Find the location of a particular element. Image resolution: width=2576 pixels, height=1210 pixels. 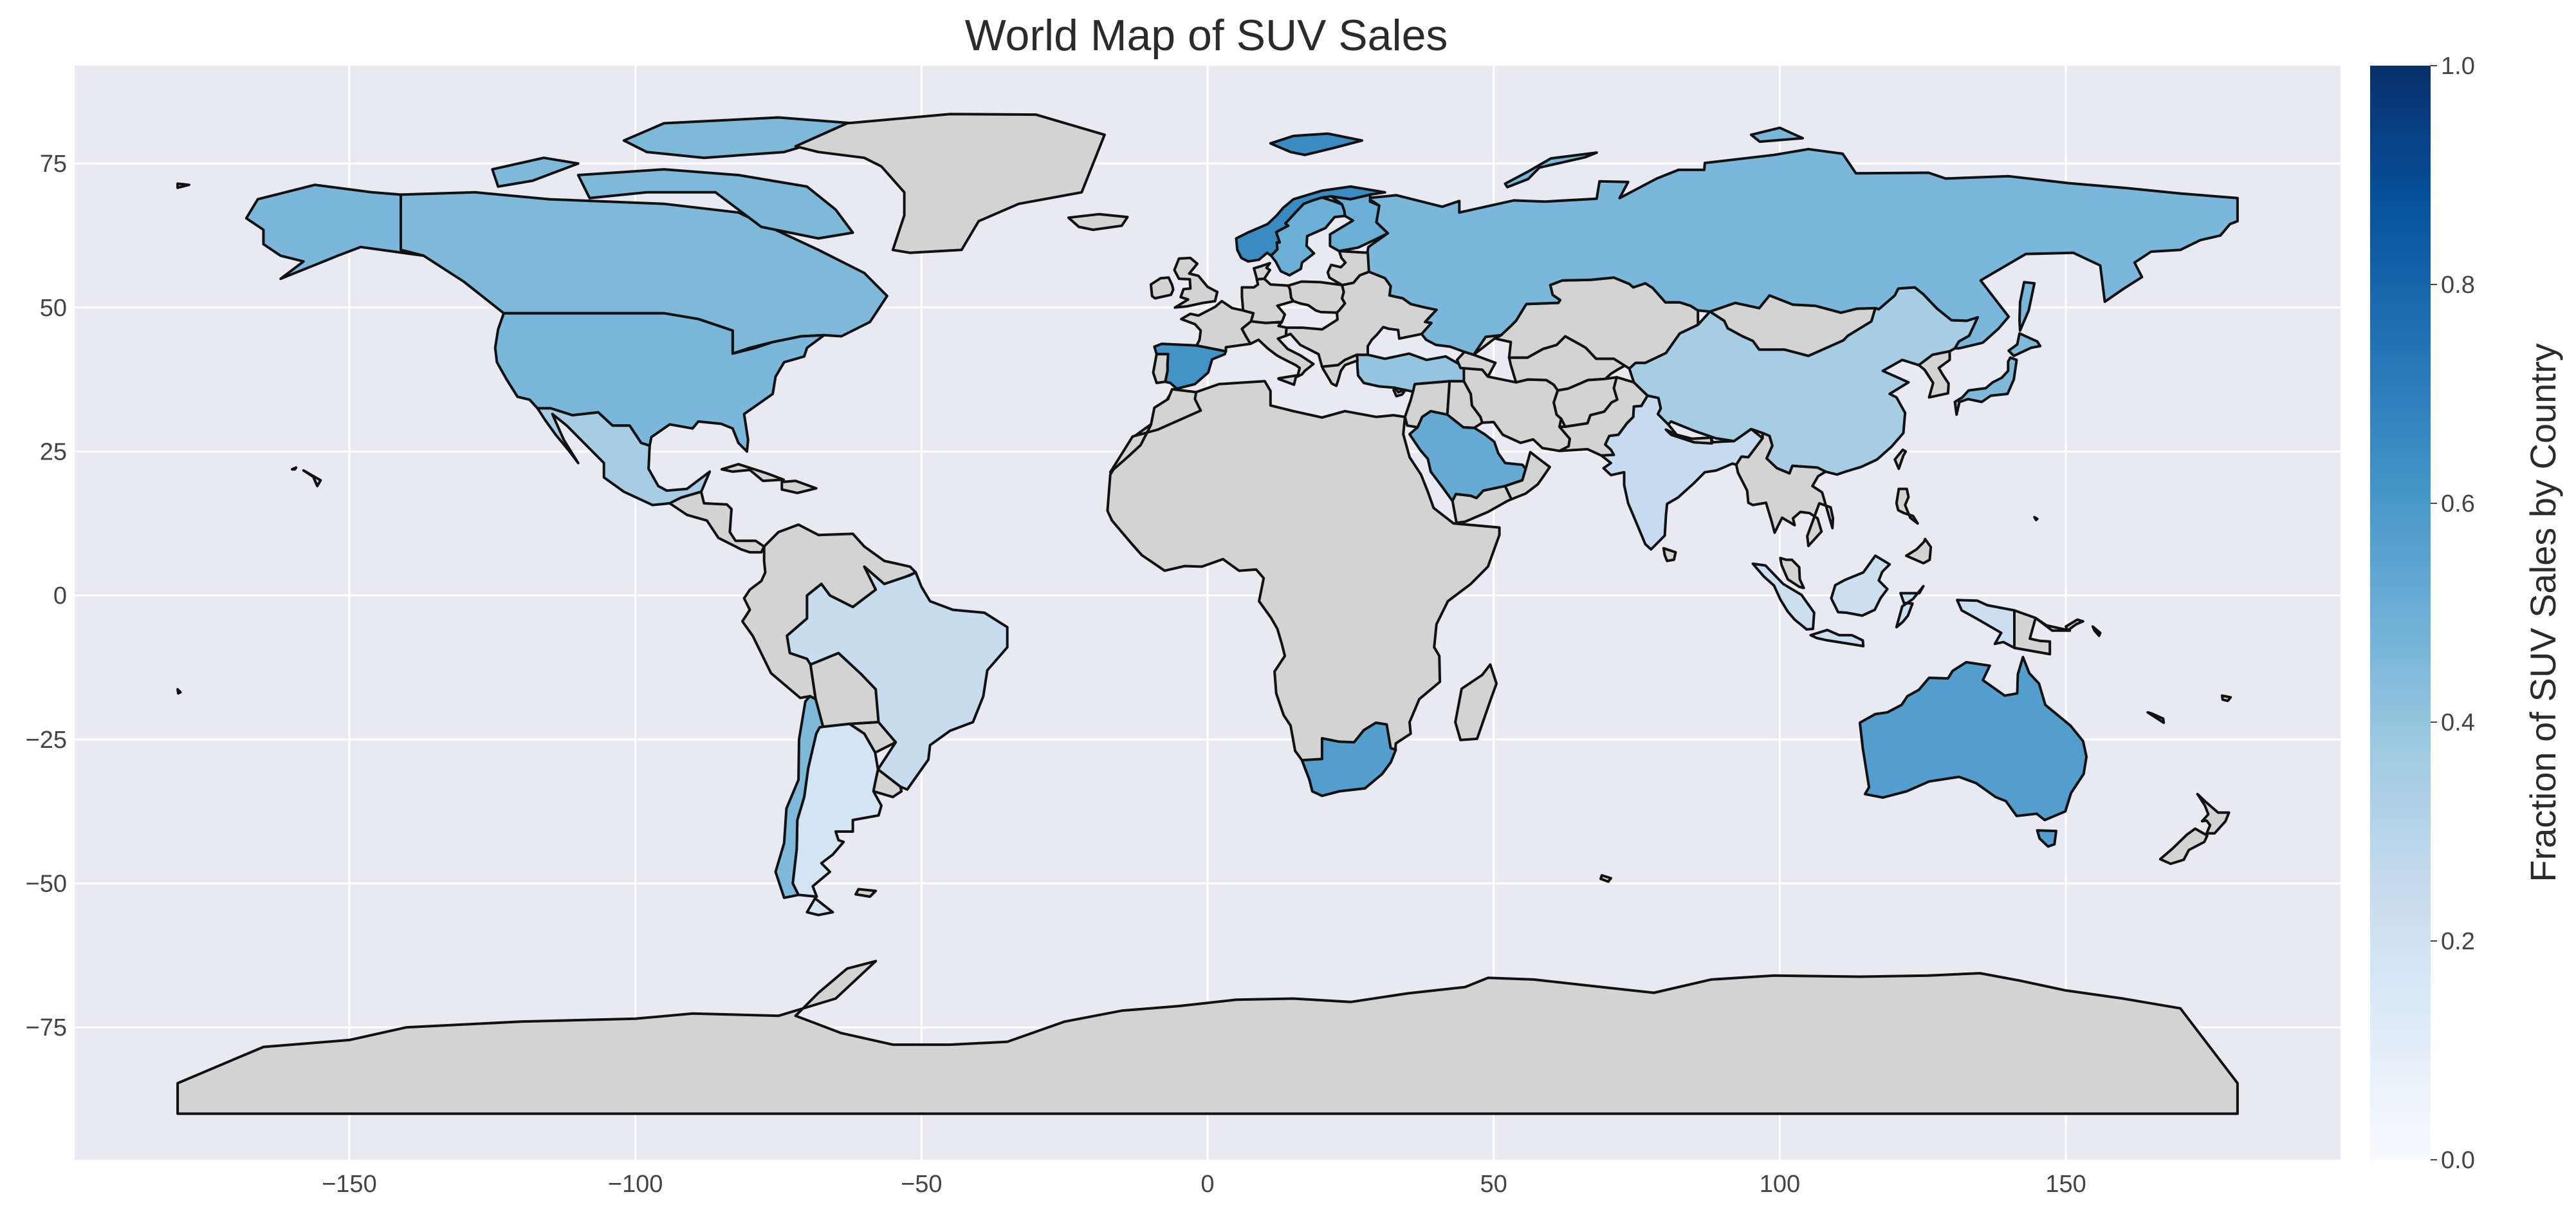

page-title: World Map of SUV Sales is located at coordinates (1206, 35).